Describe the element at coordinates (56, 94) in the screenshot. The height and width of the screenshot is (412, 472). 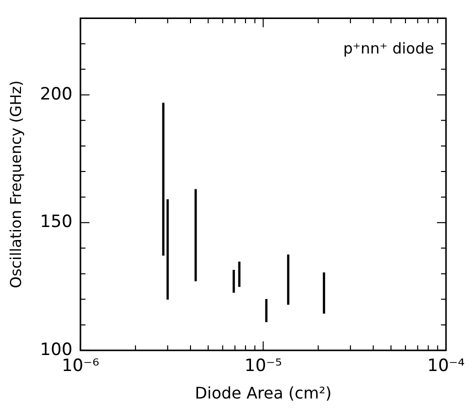
I see `y-tick-label: 200` at that location.